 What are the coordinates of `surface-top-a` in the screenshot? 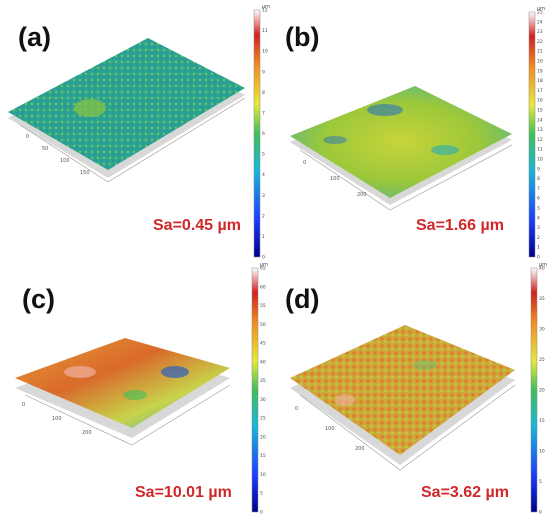 It's located at (126, 104).